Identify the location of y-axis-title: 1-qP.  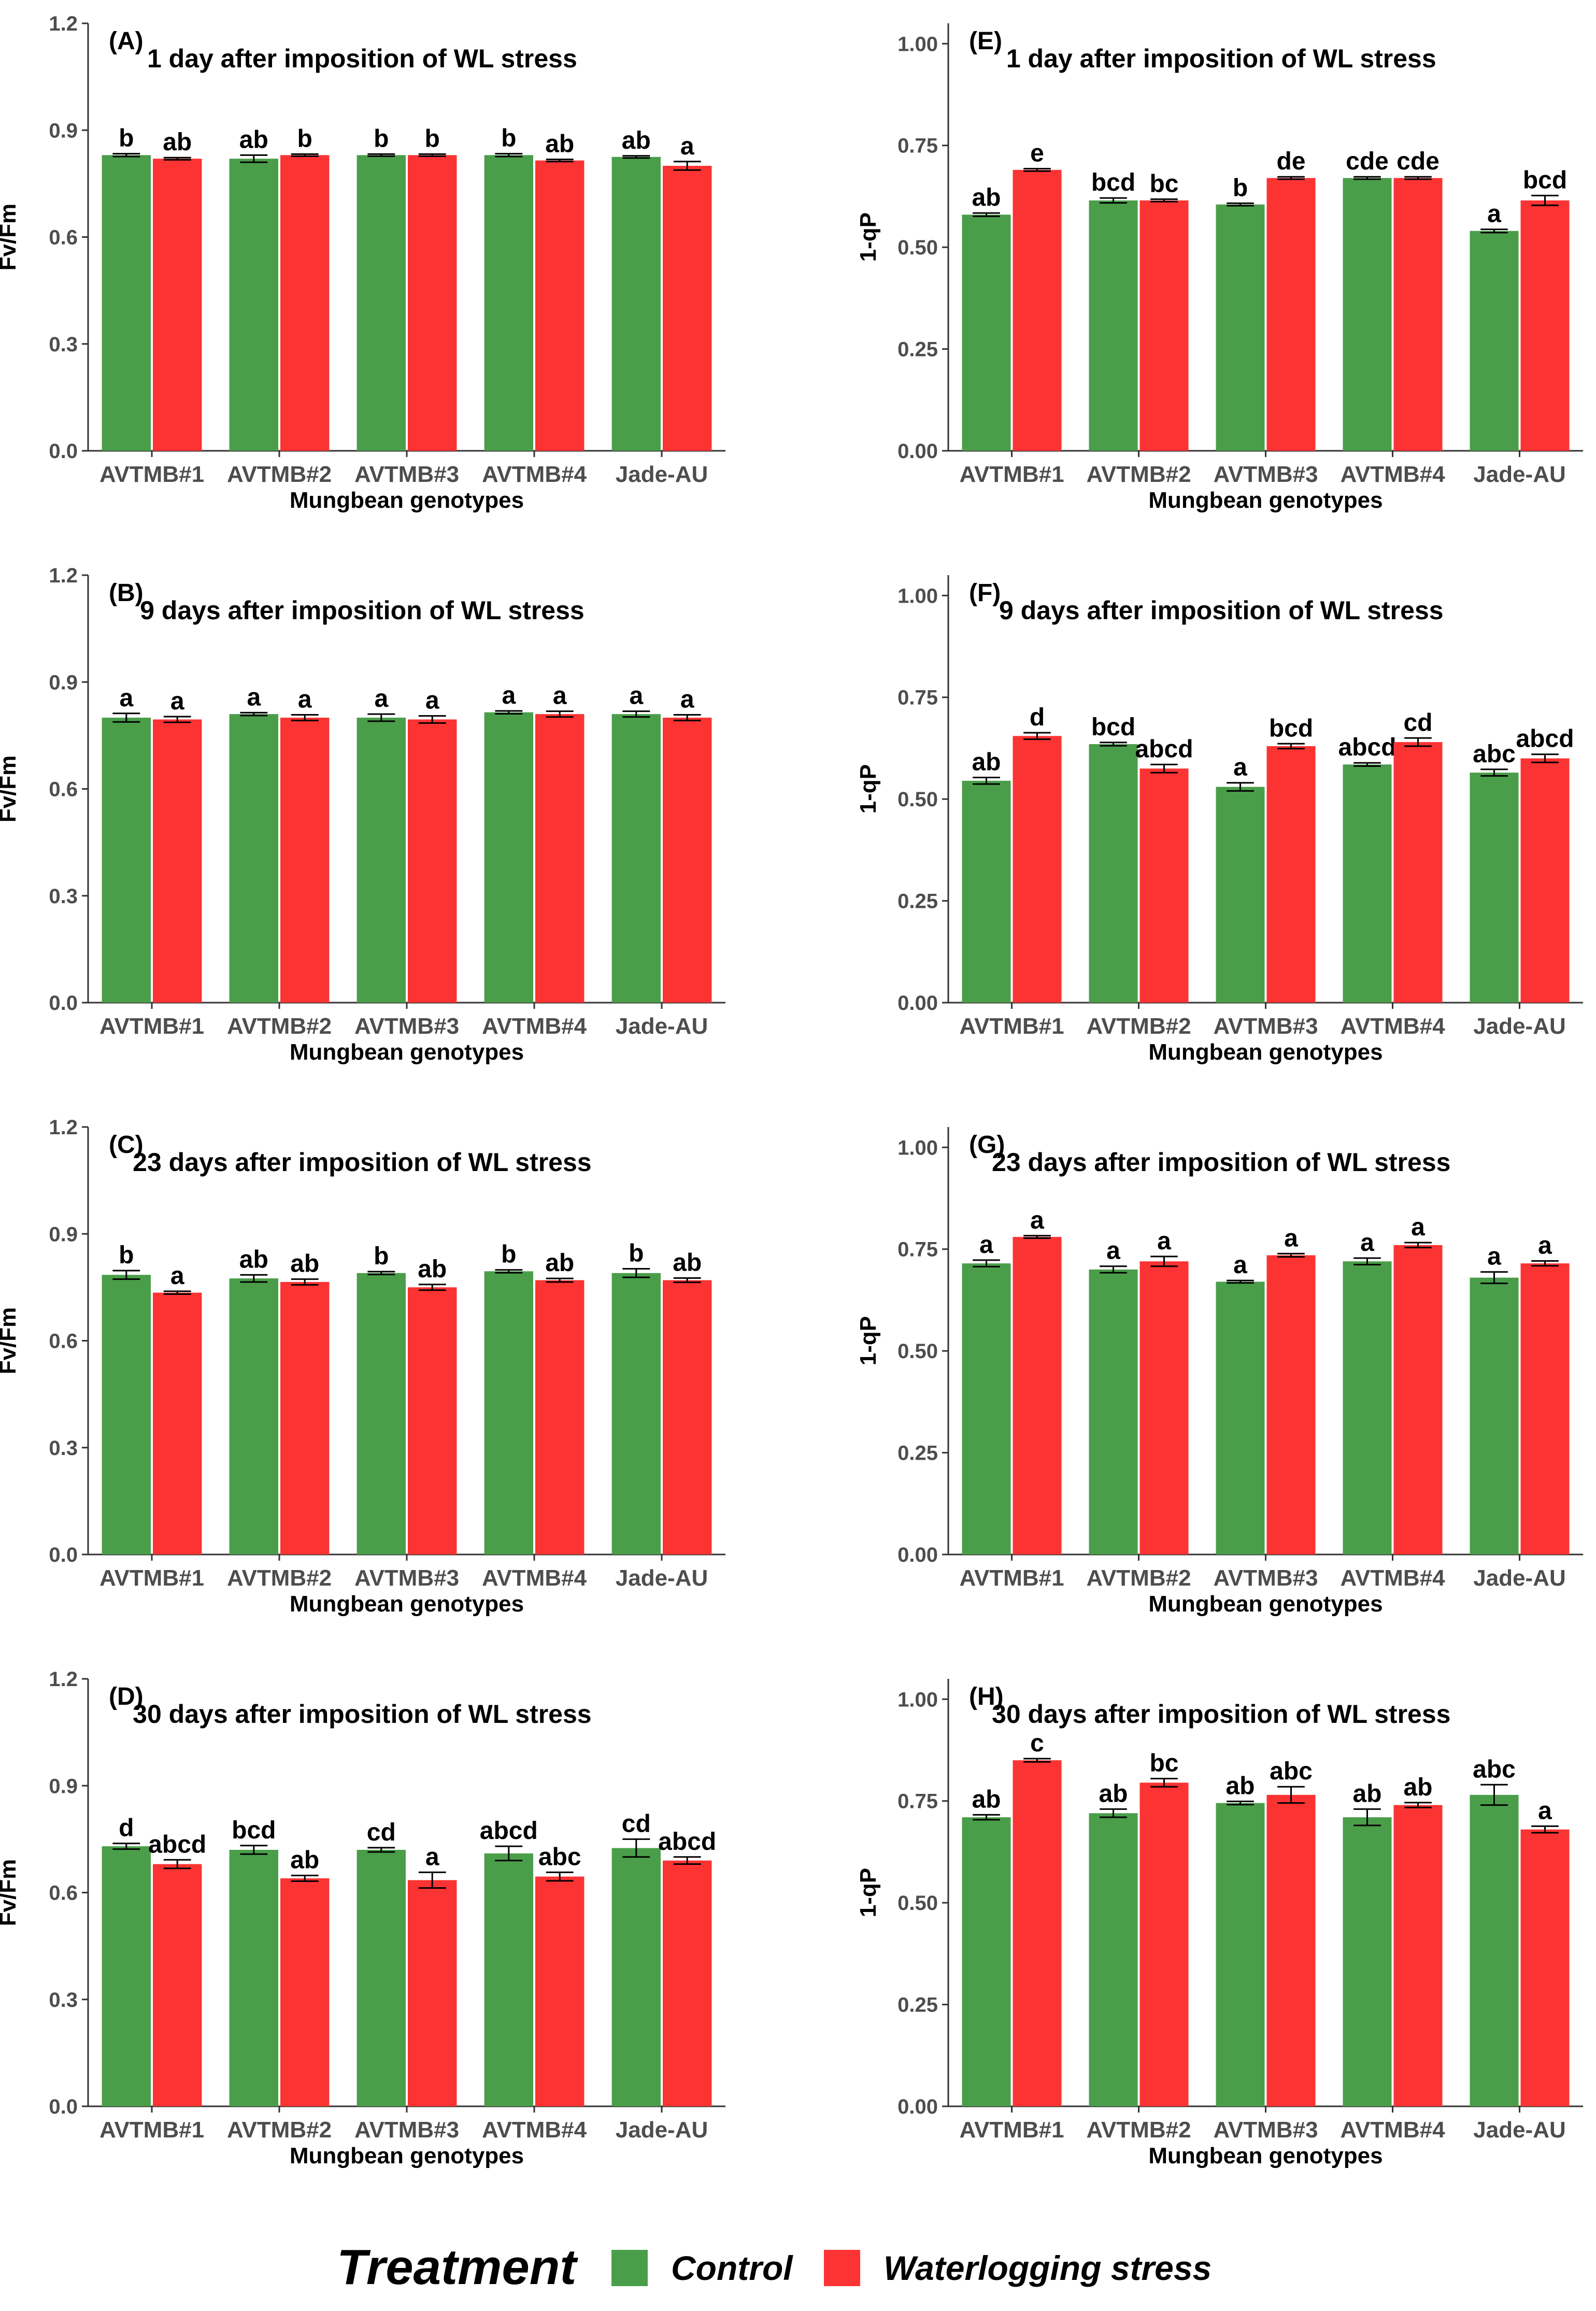
(868, 237).